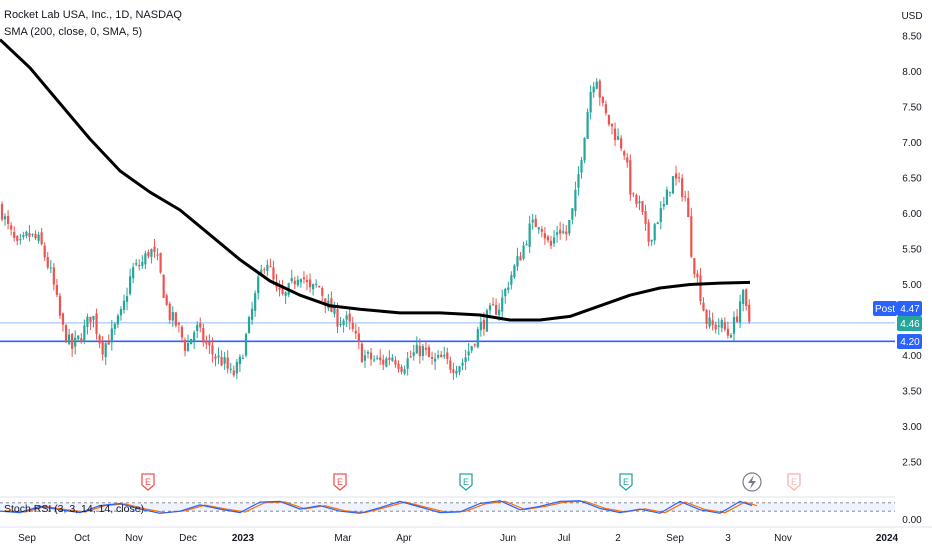  I want to click on post-value: 4.47, so click(910, 309).